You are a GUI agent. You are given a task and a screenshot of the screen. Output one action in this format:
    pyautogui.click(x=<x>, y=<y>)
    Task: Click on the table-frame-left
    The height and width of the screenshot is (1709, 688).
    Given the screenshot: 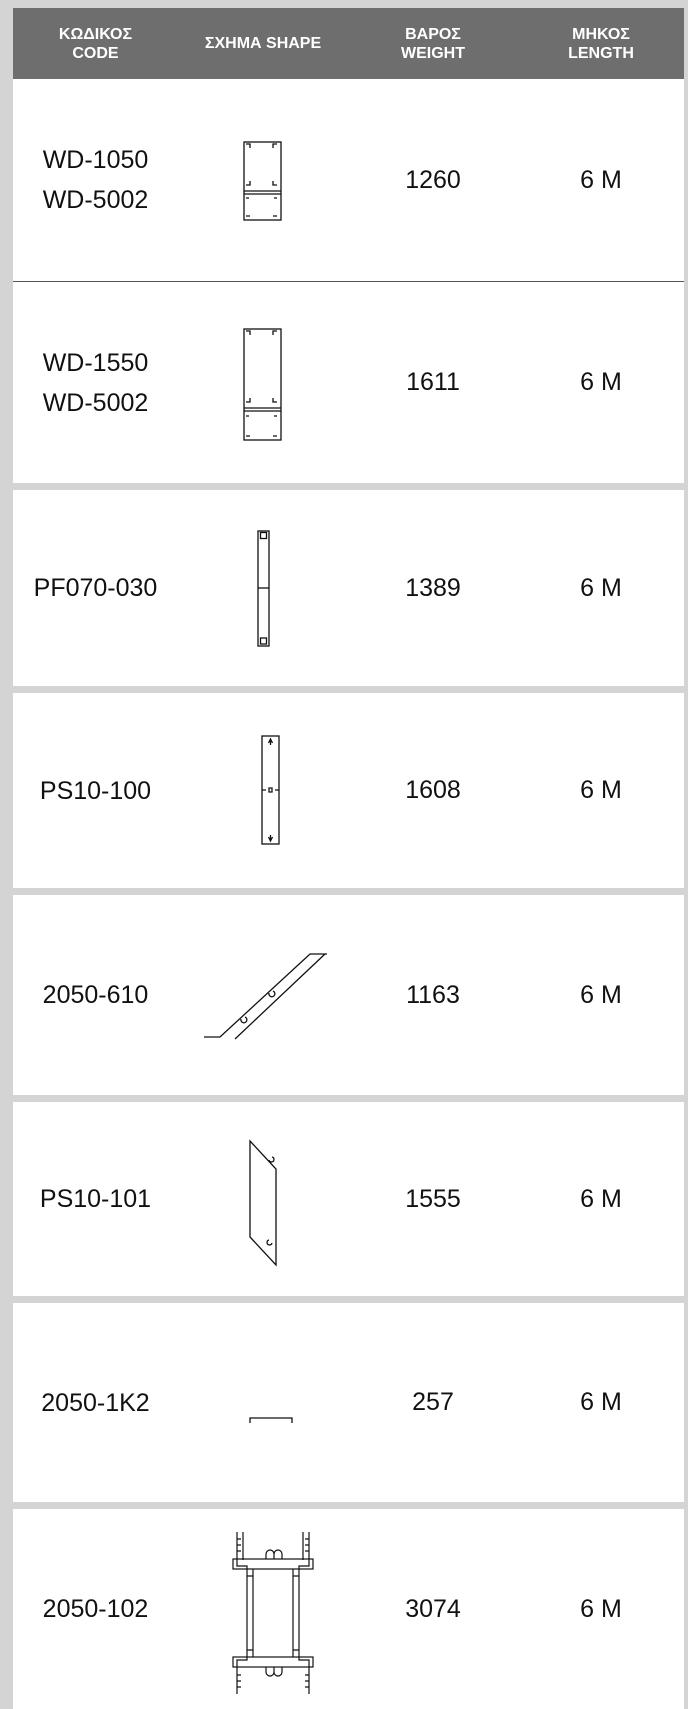 What is the action you would take?
    pyautogui.click(x=6, y=854)
    